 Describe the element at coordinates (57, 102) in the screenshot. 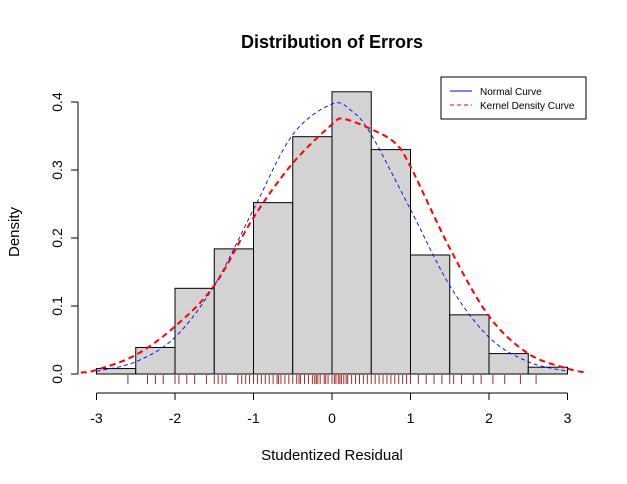

I see `y-tick-label: 0.4` at that location.